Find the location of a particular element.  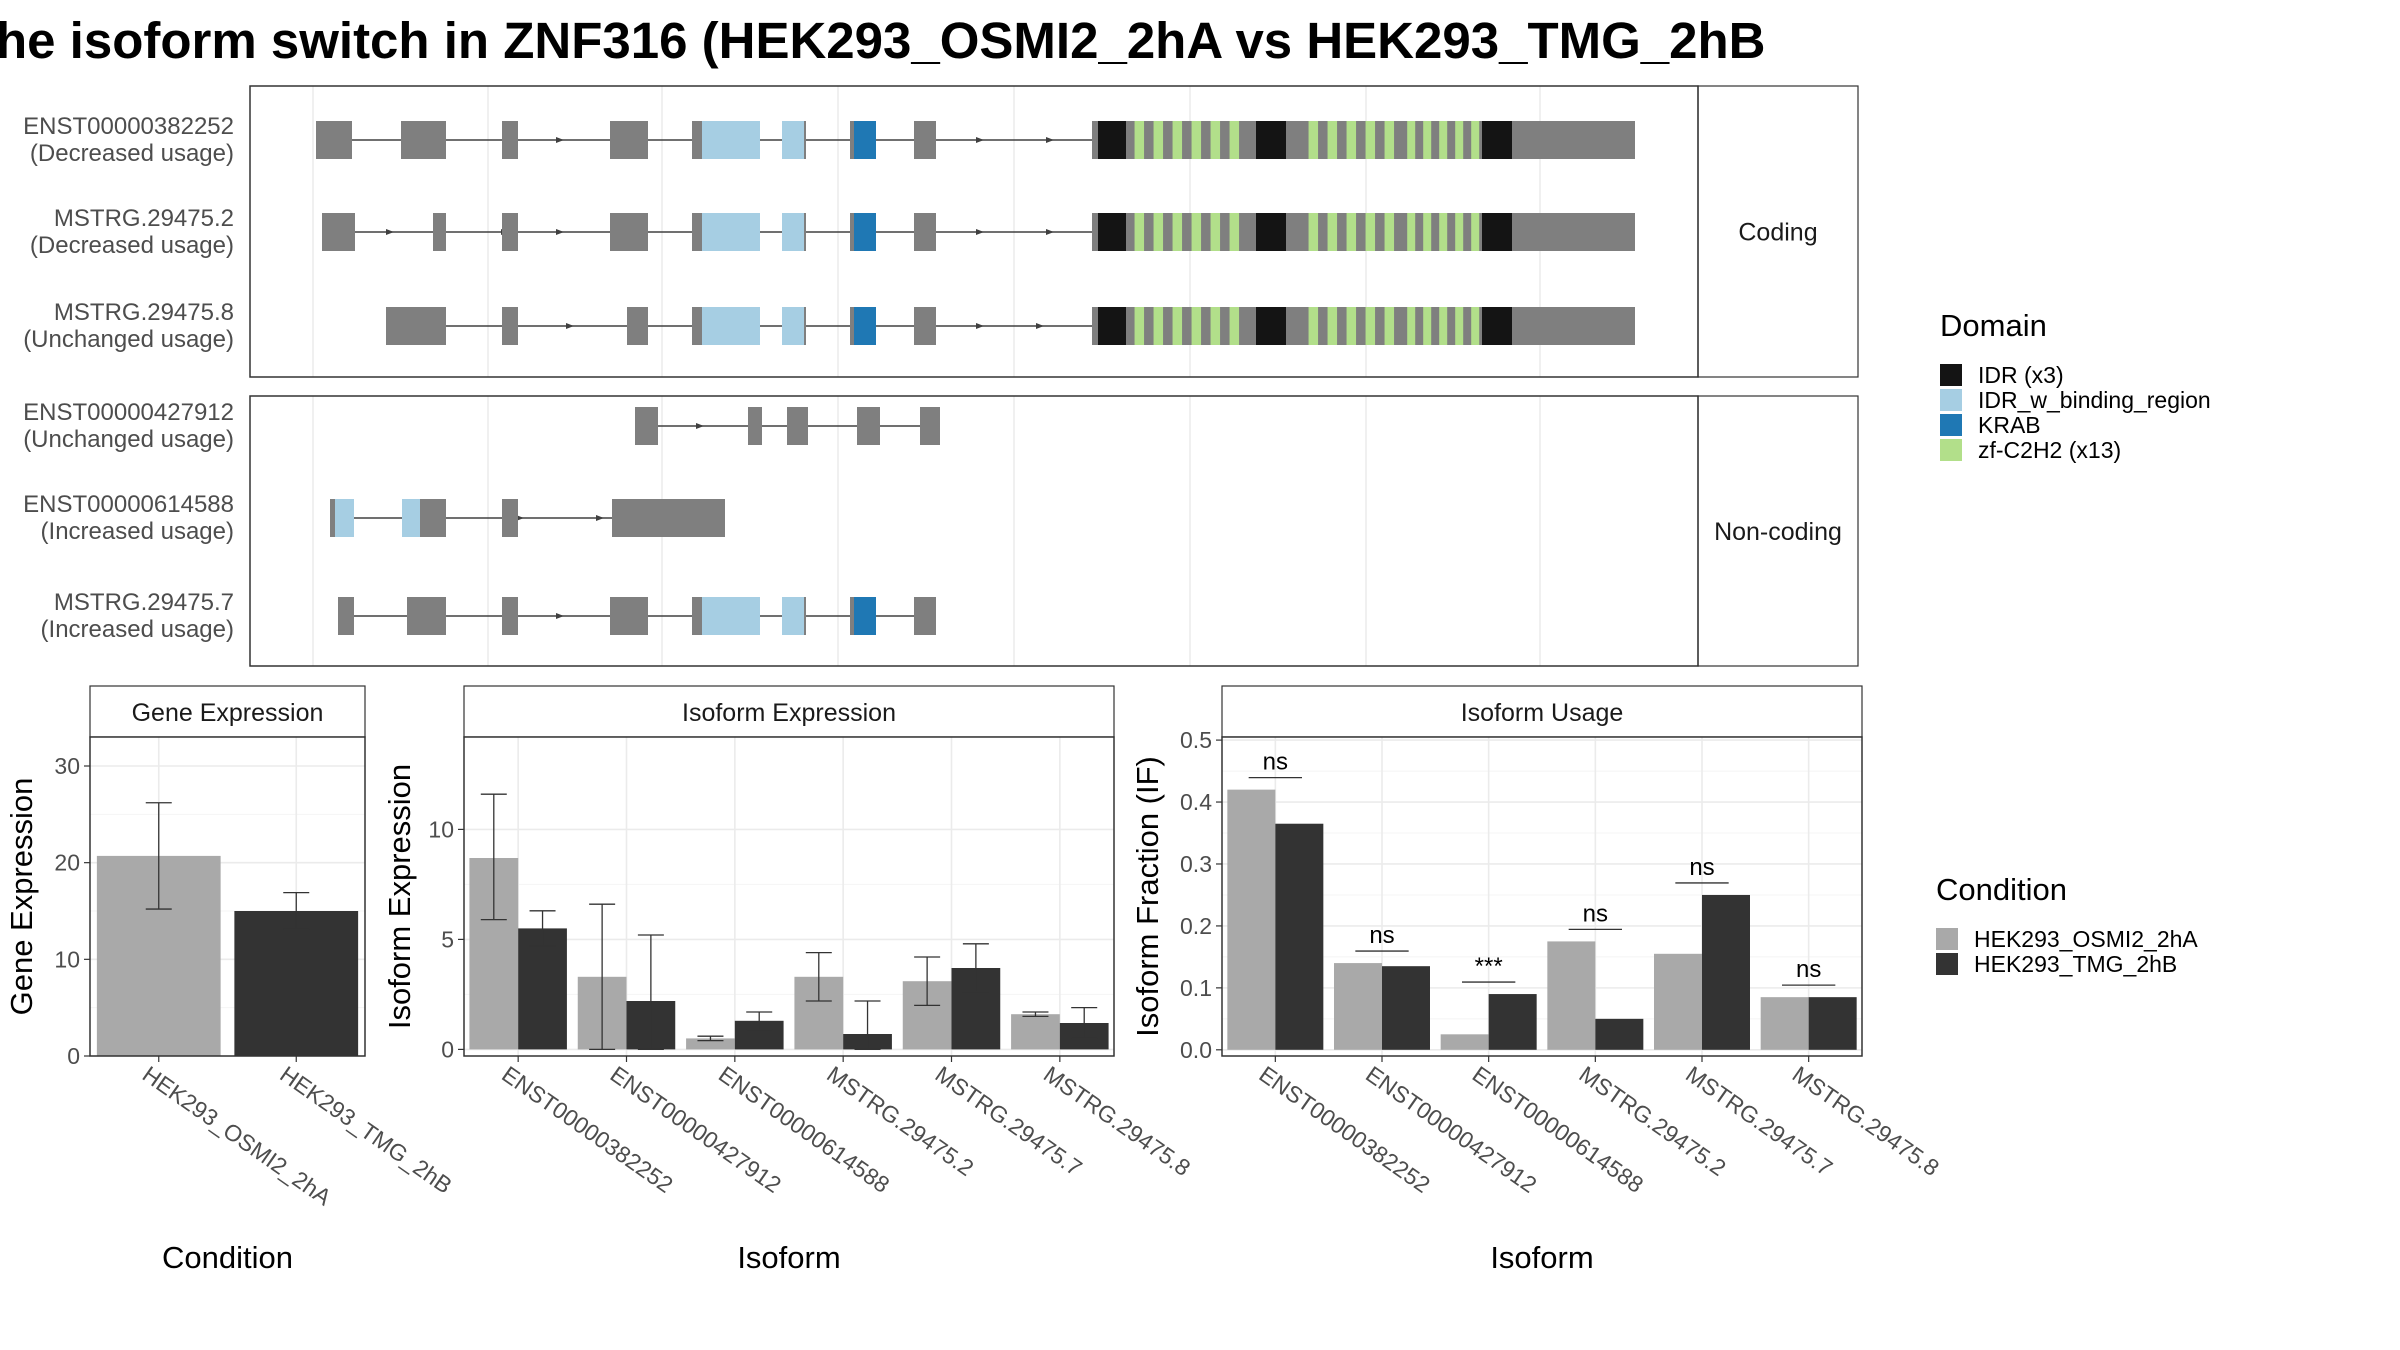

chart-title: Isoform Expression is located at coordinates (789, 713).